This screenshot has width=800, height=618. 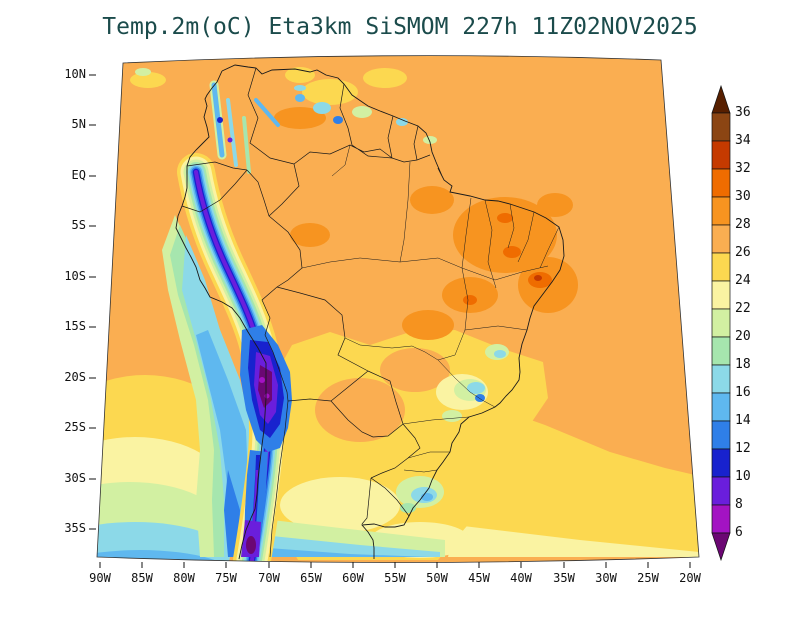 I want to click on lat-label-eq: EQ, so click(x=78, y=175).